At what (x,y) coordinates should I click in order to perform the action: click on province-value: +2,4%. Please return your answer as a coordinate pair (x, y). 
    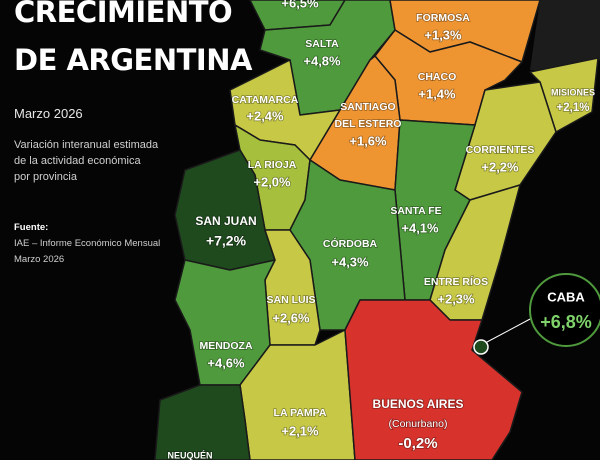
    Looking at the image, I should click on (265, 115).